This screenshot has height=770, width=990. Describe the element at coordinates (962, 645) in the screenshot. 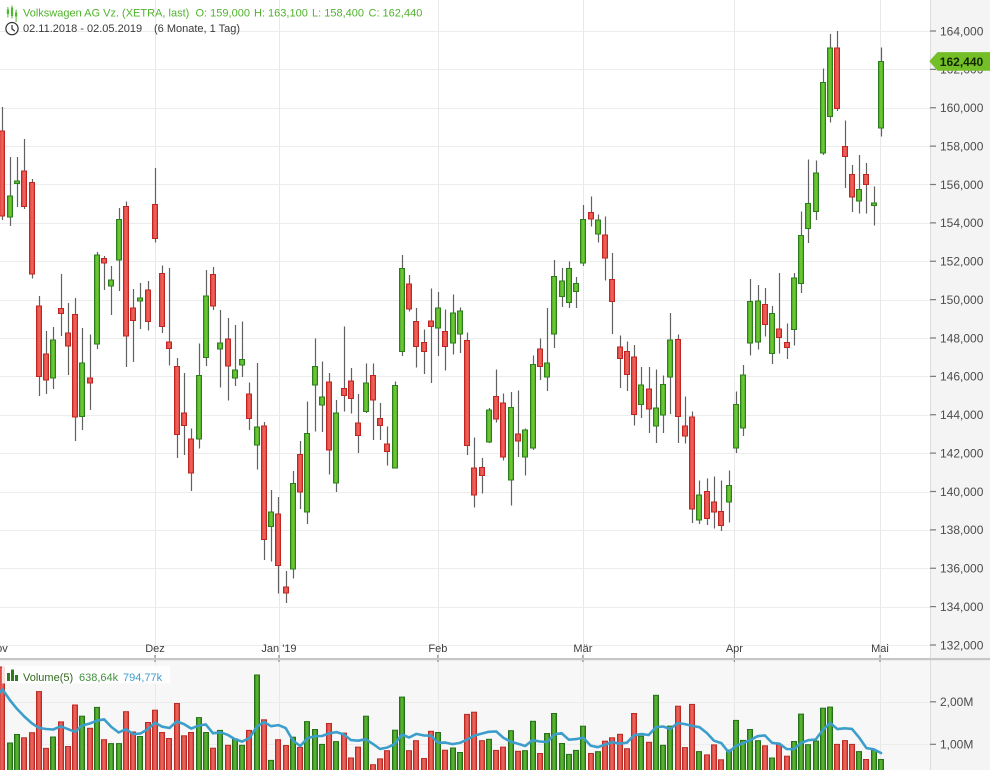

I see `svg-text: 132,000` at that location.